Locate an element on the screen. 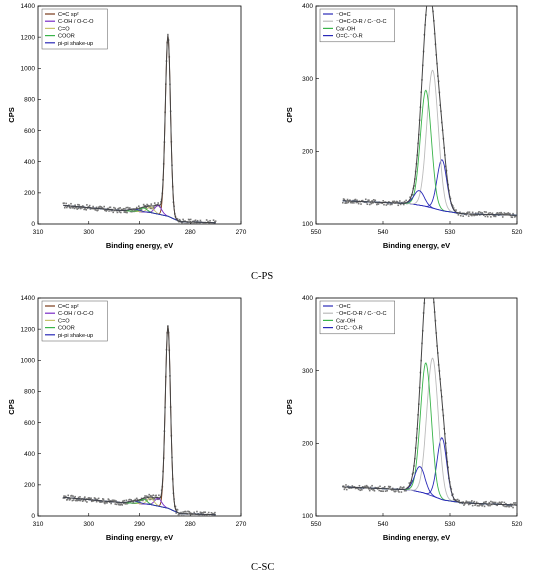  x-tick-label: 290 is located at coordinates (139, 232).